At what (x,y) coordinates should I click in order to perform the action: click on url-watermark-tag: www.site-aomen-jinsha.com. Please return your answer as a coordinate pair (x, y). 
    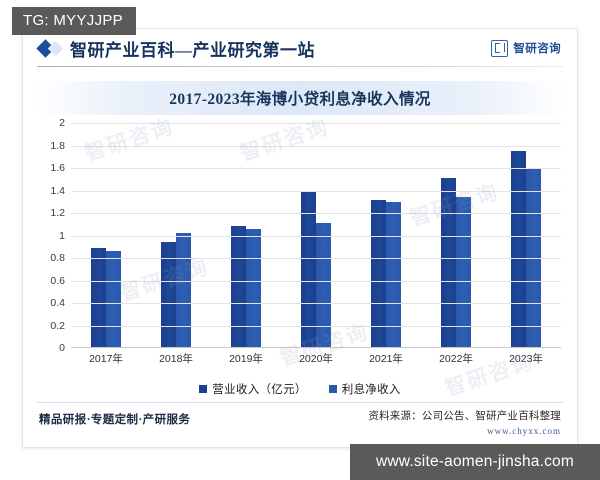
    Looking at the image, I should click on (475, 462).